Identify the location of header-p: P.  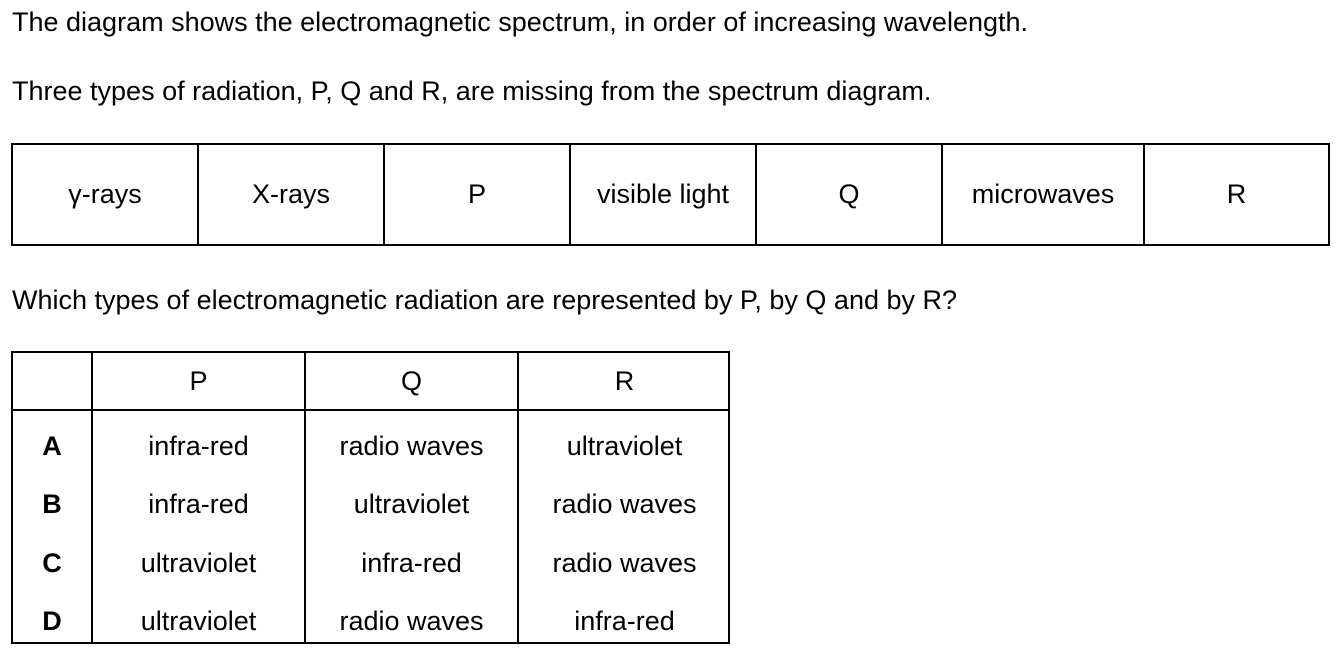
(198, 380).